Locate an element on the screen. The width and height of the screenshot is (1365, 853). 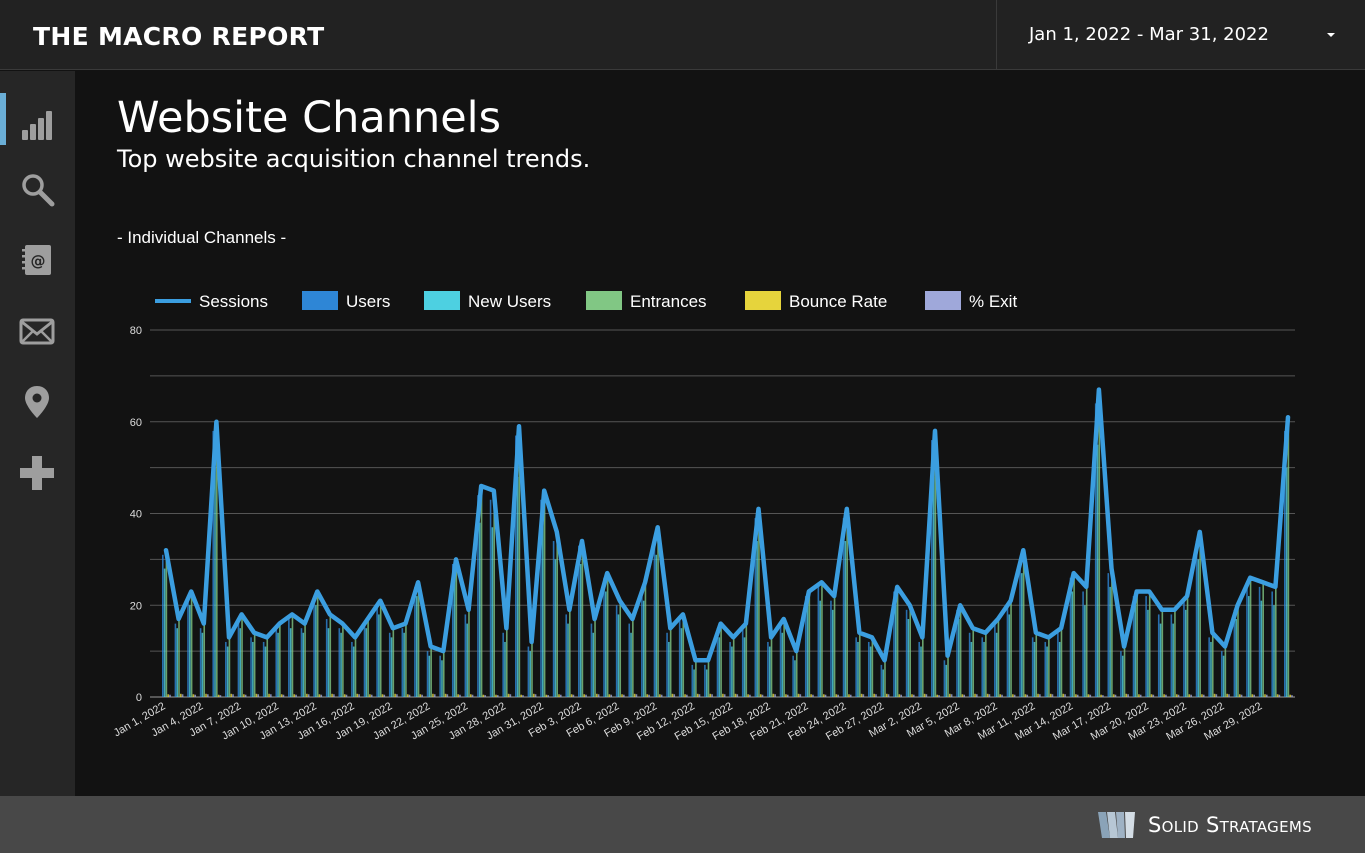
legend-label: % Exit is located at coordinates (993, 301).